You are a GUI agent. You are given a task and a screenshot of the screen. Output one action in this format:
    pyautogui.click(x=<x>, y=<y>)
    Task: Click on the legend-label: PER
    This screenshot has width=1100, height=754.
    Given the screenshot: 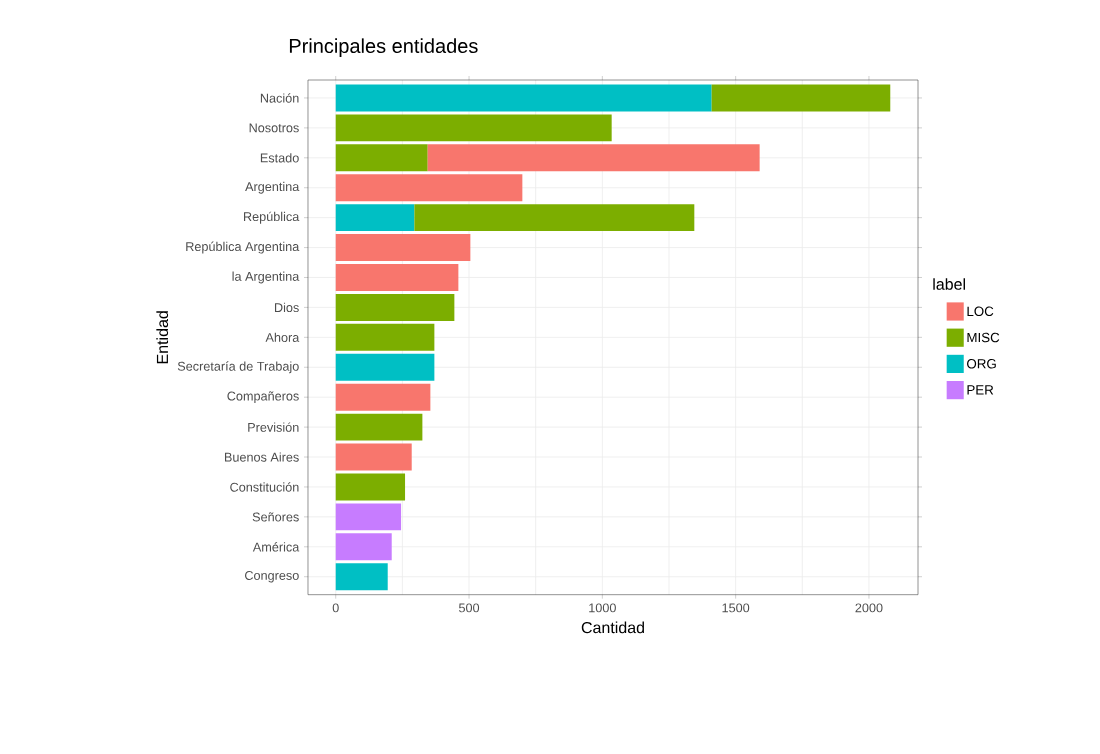 What is the action you would take?
    pyautogui.click(x=980, y=390)
    